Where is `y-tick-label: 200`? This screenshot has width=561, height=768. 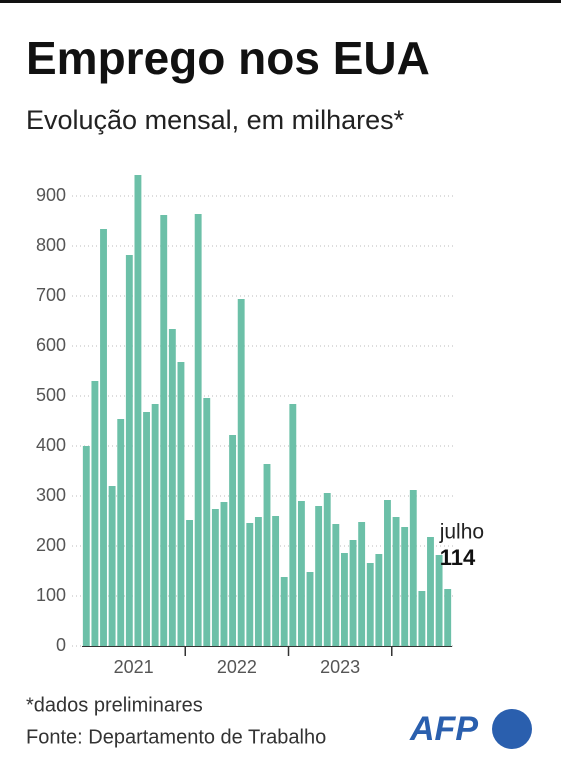
y-tick-label: 200 is located at coordinates (51, 545).